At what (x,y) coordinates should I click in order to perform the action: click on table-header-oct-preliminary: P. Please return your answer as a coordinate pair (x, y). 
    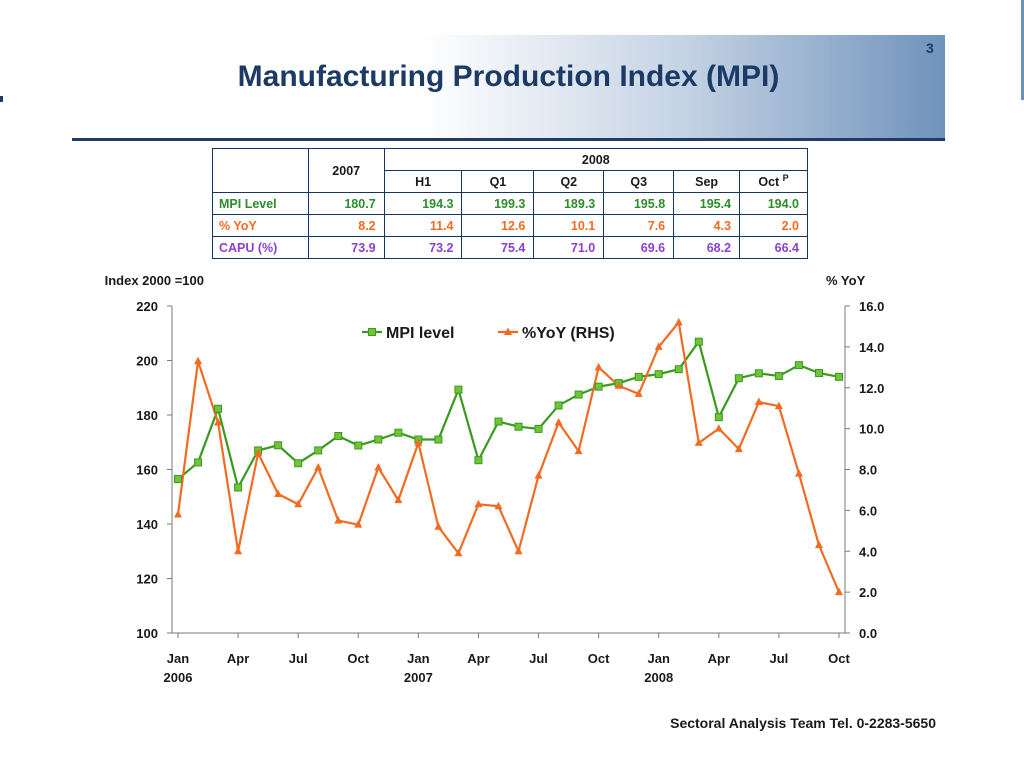
    Looking at the image, I should click on (785, 178).